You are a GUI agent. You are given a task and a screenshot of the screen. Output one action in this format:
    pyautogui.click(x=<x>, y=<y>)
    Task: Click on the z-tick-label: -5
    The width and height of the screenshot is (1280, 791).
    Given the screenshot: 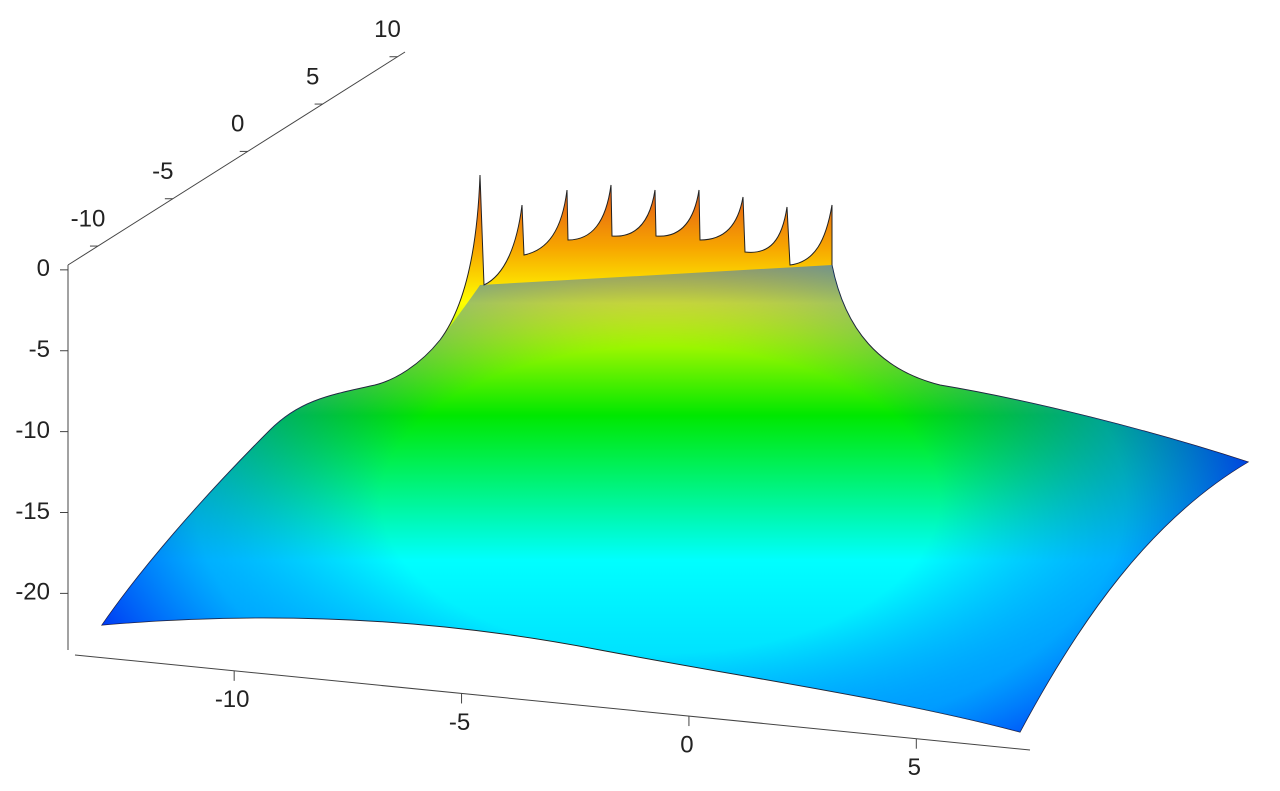 What is the action you would take?
    pyautogui.click(x=39, y=349)
    